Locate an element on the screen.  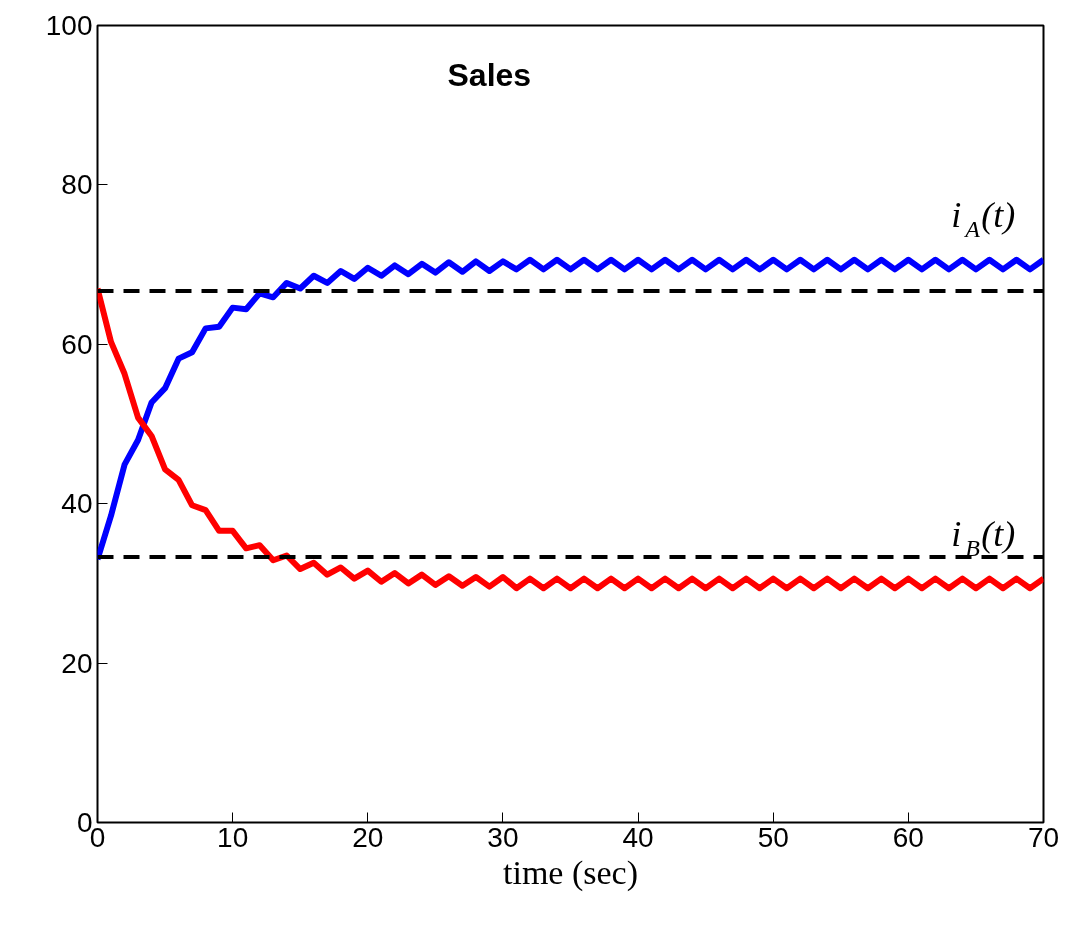
x-tick-label: 40 is located at coordinates (638, 837).